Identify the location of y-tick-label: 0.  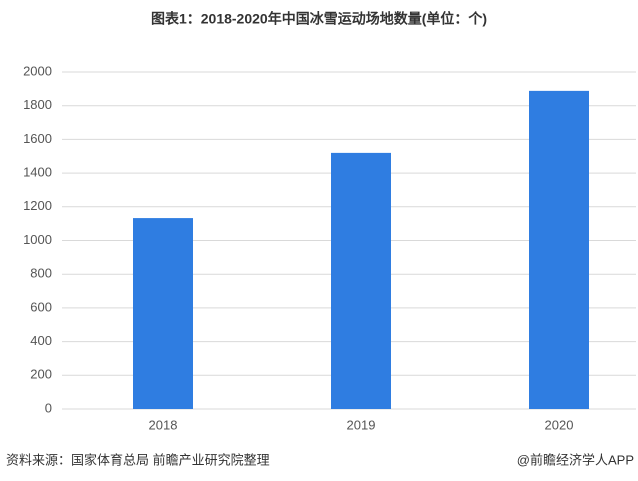
(48, 407).